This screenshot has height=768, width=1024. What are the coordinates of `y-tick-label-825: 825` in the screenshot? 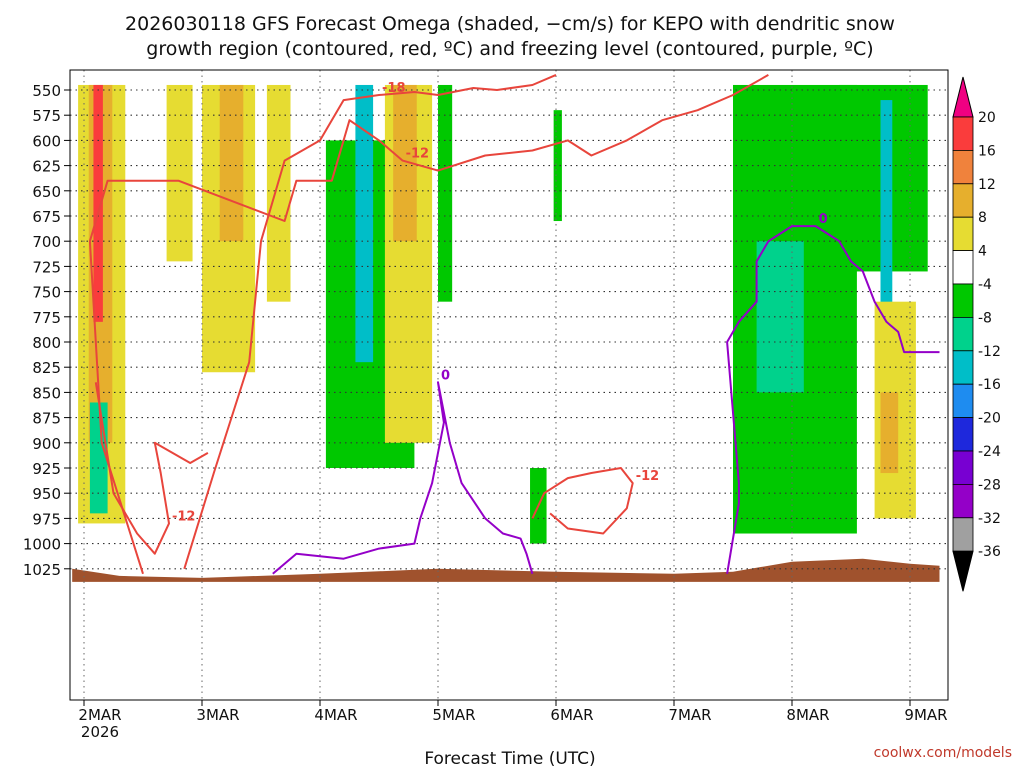 It's located at (46, 368).